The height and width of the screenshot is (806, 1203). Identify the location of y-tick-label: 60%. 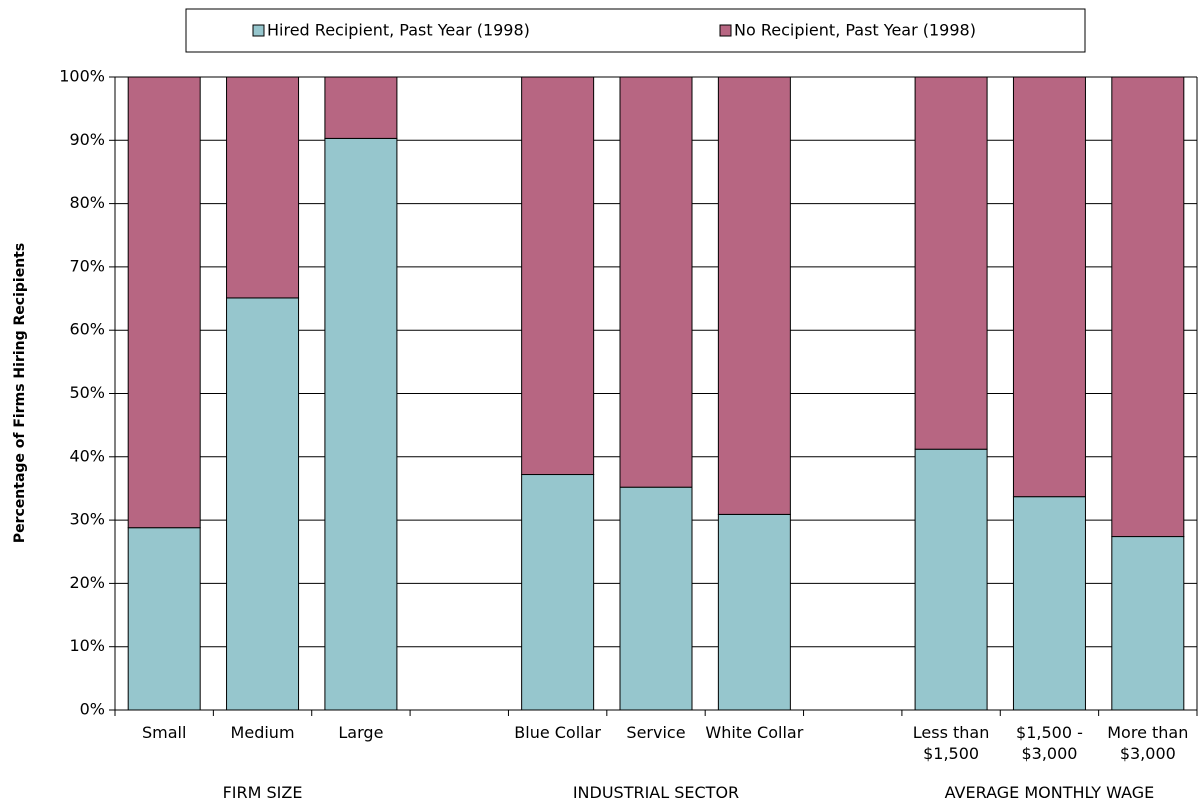
(87, 329).